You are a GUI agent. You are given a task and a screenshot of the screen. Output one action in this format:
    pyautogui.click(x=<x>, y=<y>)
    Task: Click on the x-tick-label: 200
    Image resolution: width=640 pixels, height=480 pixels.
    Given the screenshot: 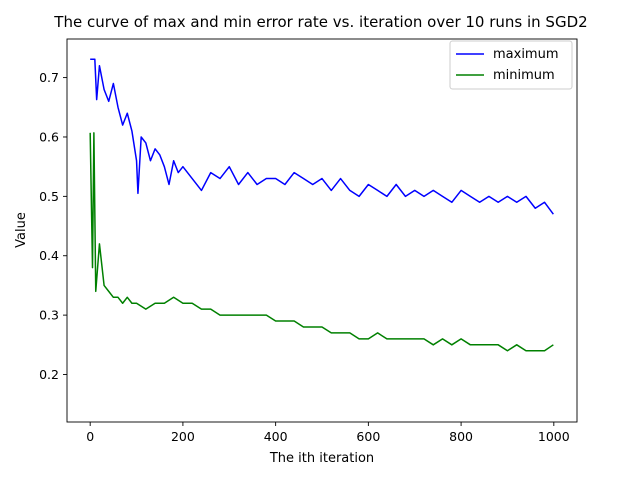 What is the action you would take?
    pyautogui.click(x=183, y=436)
    